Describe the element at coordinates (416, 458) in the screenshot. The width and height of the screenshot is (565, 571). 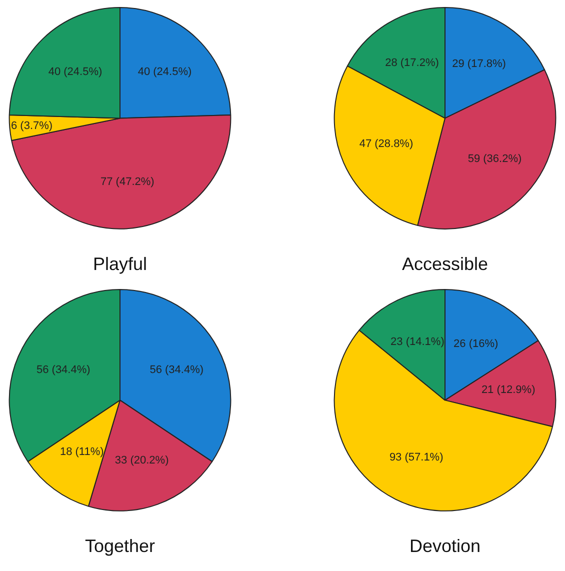
I see `data-label: 93 (57.1%)` at that location.